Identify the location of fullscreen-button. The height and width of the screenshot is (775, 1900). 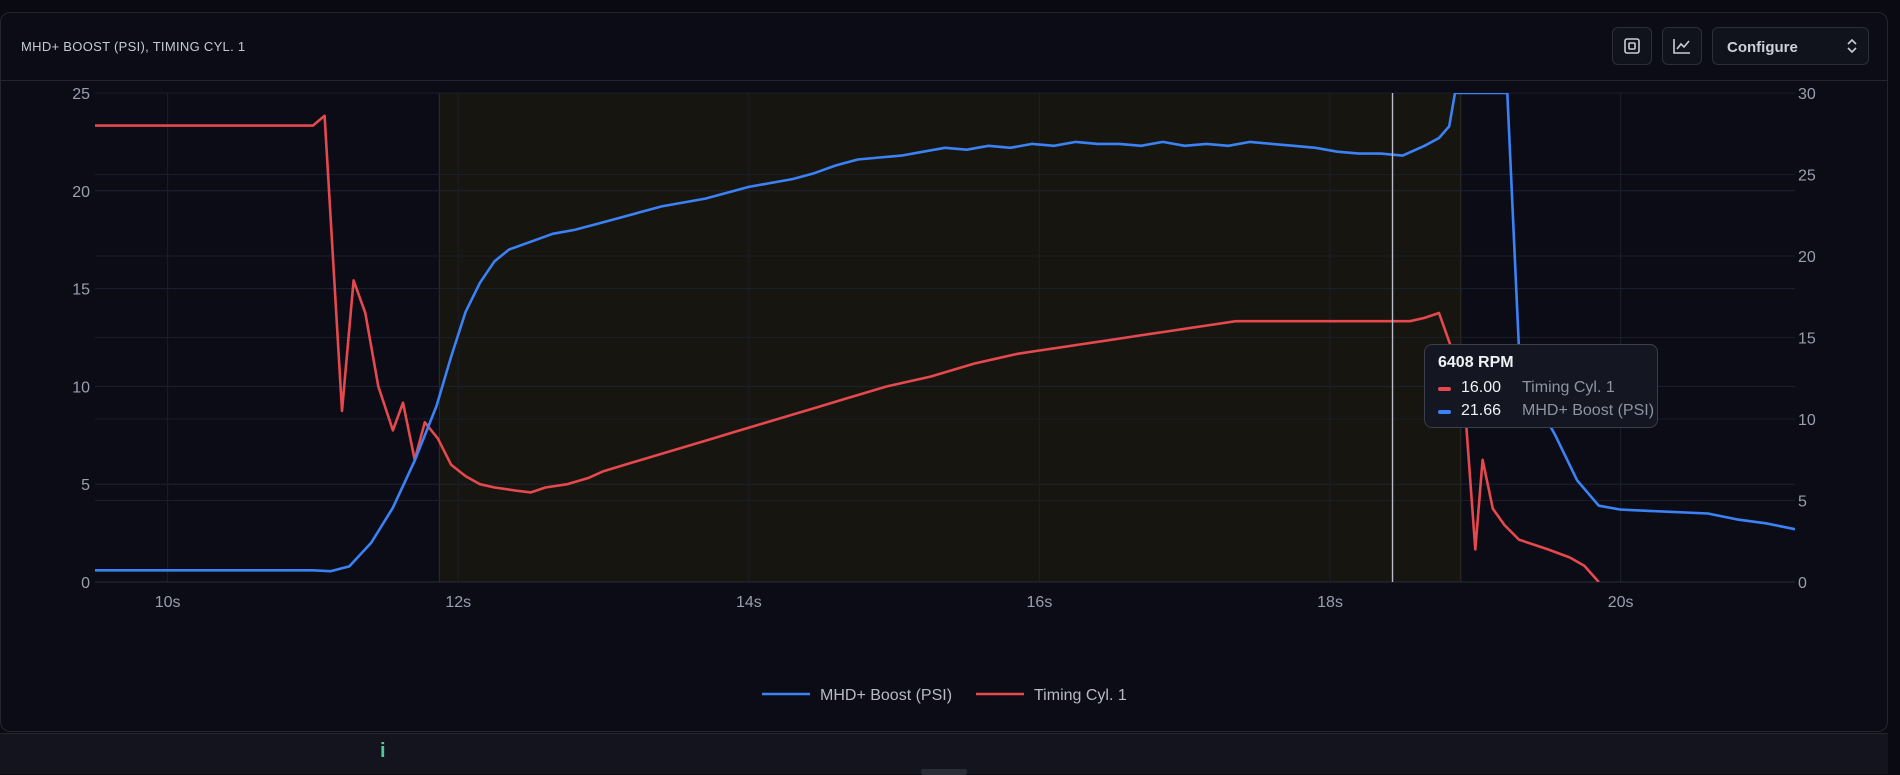
(1632, 46).